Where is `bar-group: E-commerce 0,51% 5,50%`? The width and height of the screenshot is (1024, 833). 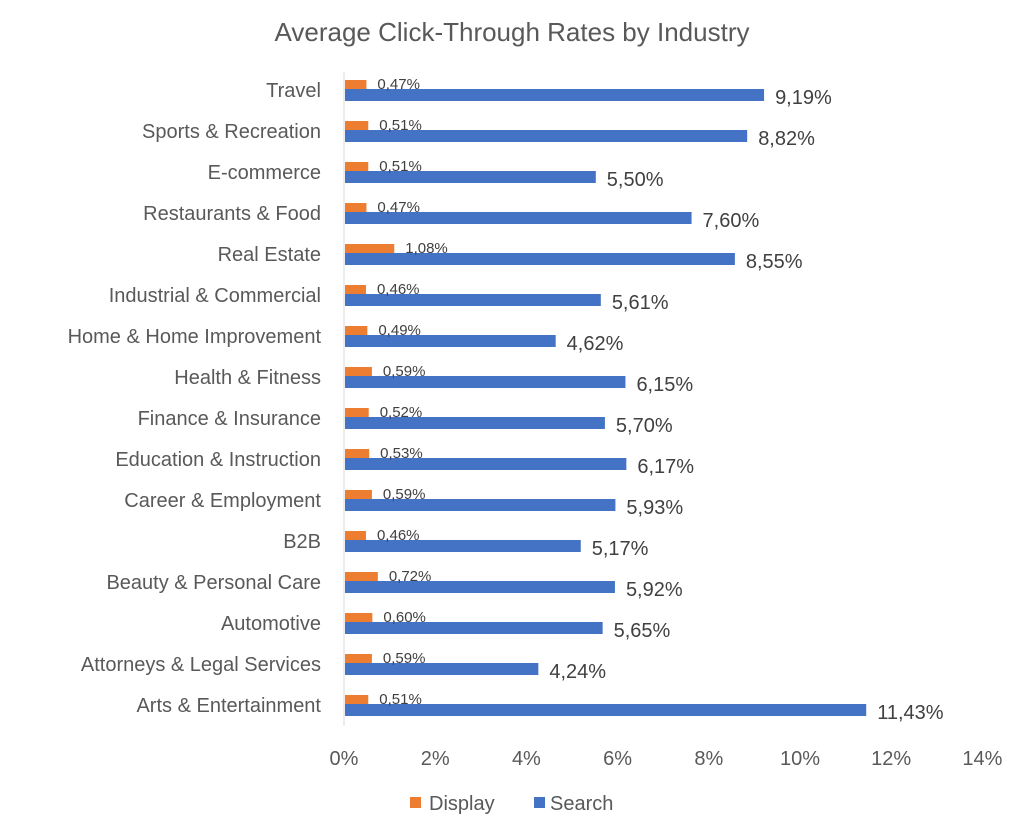 bar-group: E-commerce 0,51% 5,50% is located at coordinates (436, 174).